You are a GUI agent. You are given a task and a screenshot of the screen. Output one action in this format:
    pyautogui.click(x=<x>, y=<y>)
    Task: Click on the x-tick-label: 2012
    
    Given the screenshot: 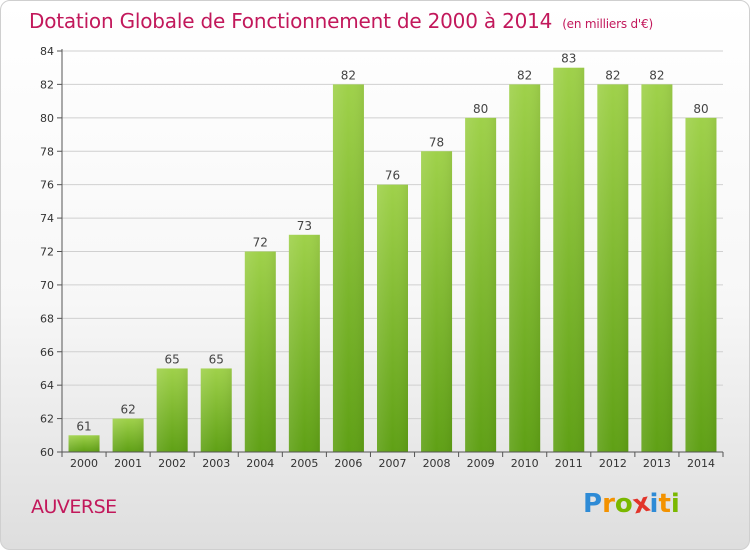 What is the action you would take?
    pyautogui.click(x=613, y=463)
    